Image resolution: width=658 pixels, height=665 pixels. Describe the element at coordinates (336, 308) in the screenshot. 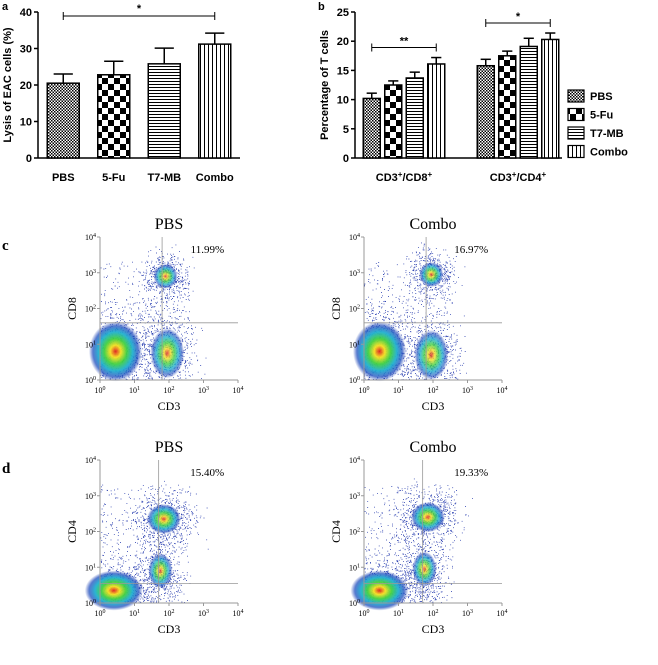

I see `y-axis-title: CD8` at that location.